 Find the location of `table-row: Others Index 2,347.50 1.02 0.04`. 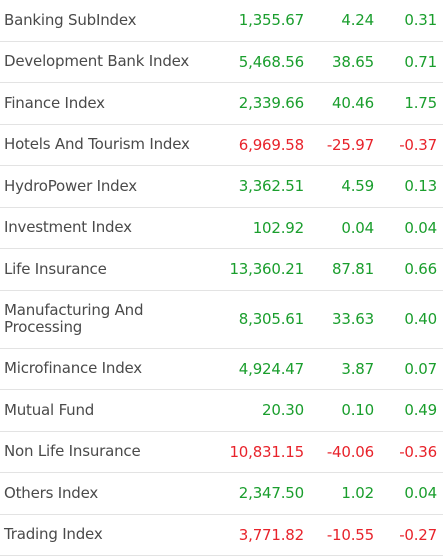

table-row: Others Index 2,347.50 1.02 0.04 is located at coordinates (221, 494).